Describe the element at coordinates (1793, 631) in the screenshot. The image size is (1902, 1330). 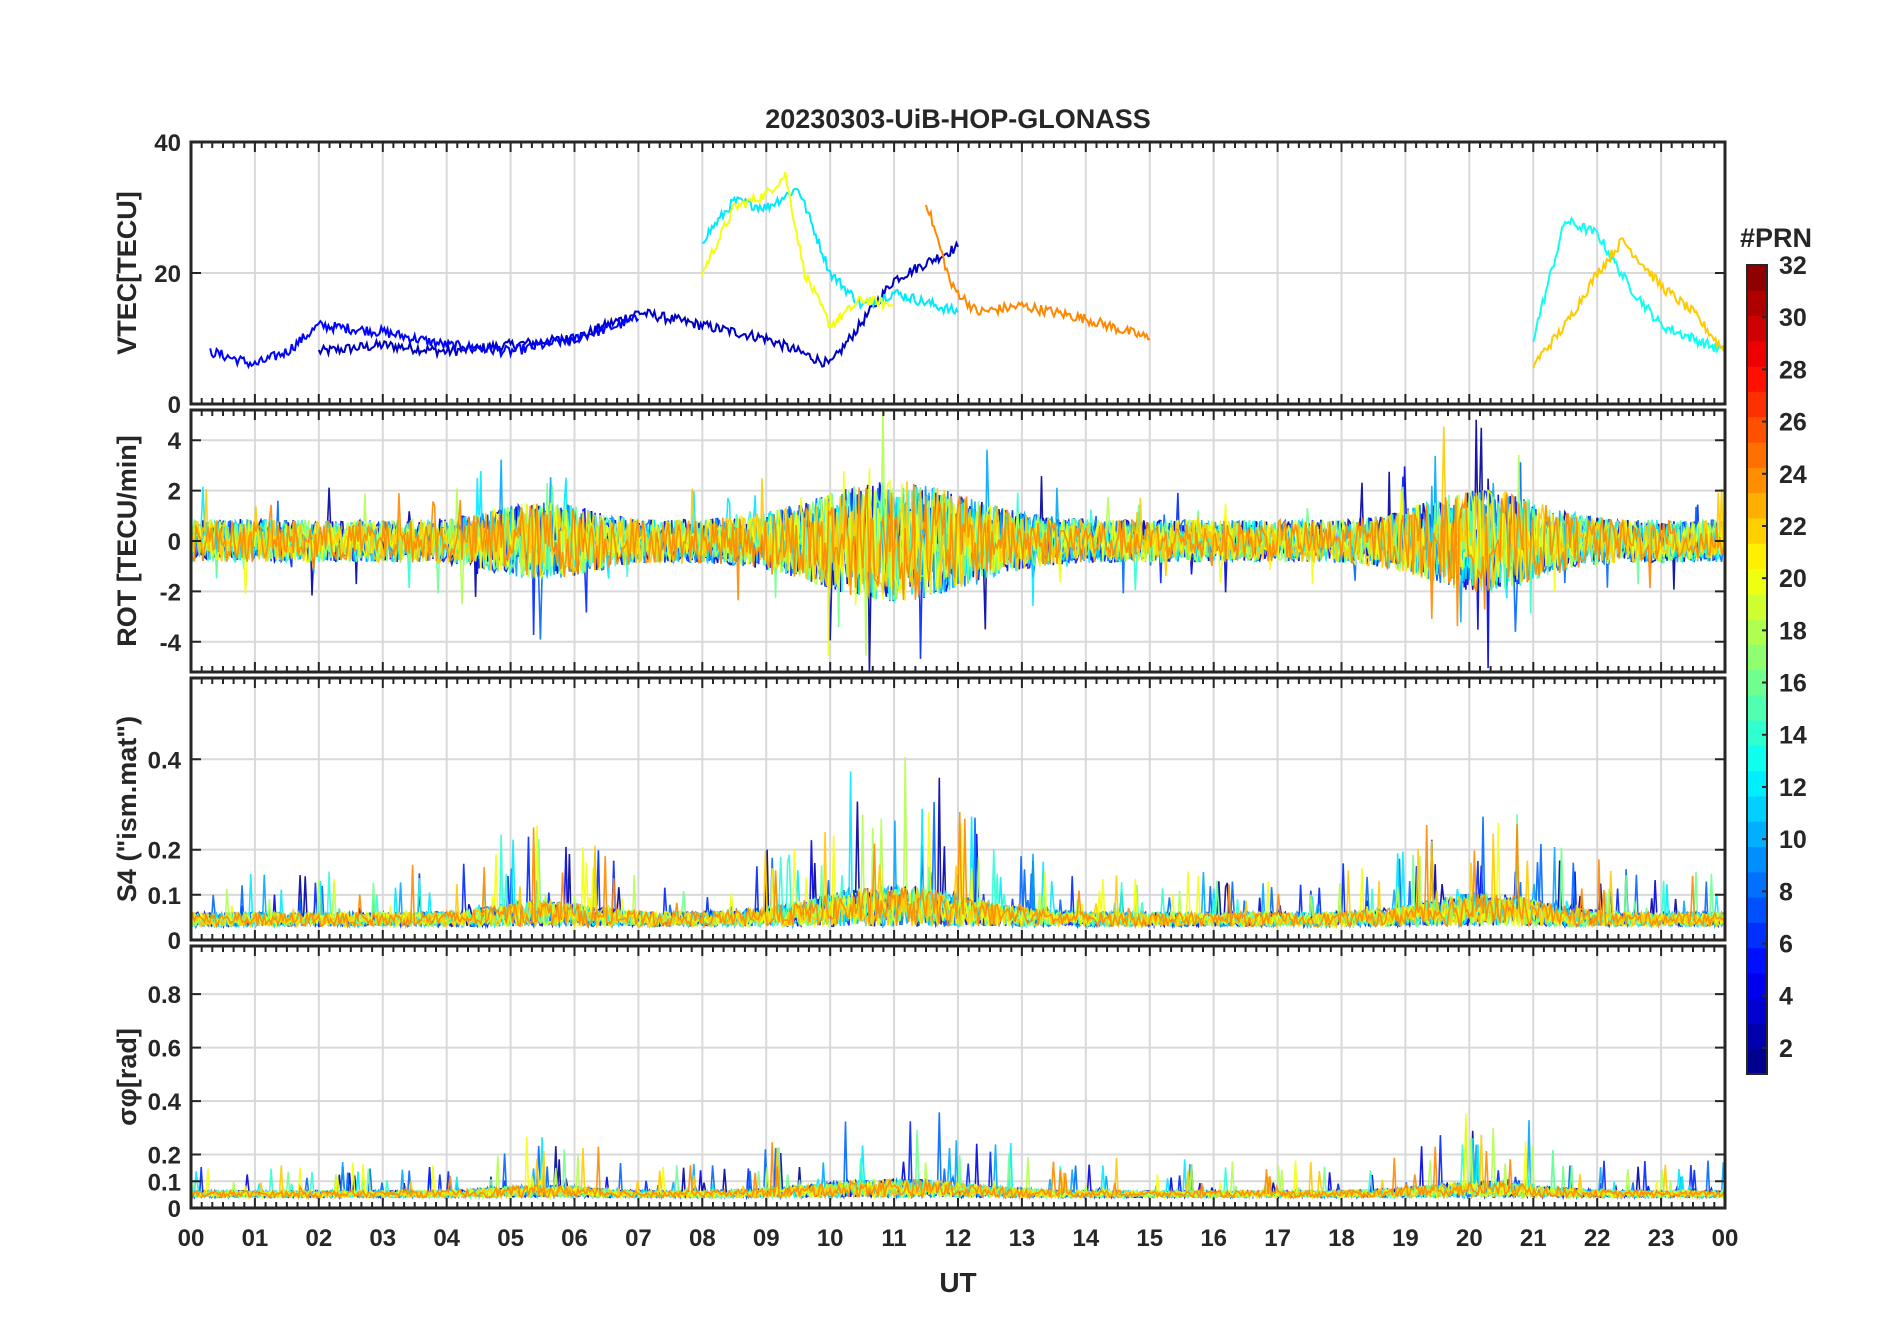
I see `colorbar-tick-label: 18` at that location.